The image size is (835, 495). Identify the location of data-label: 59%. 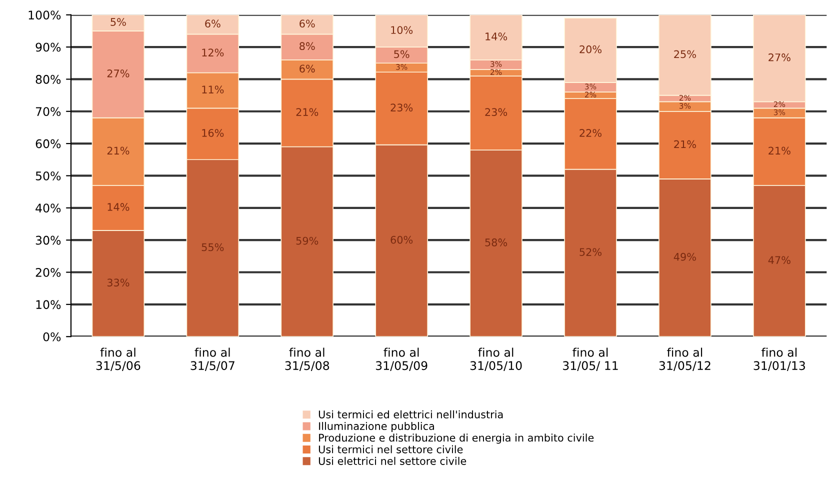
(307, 240).